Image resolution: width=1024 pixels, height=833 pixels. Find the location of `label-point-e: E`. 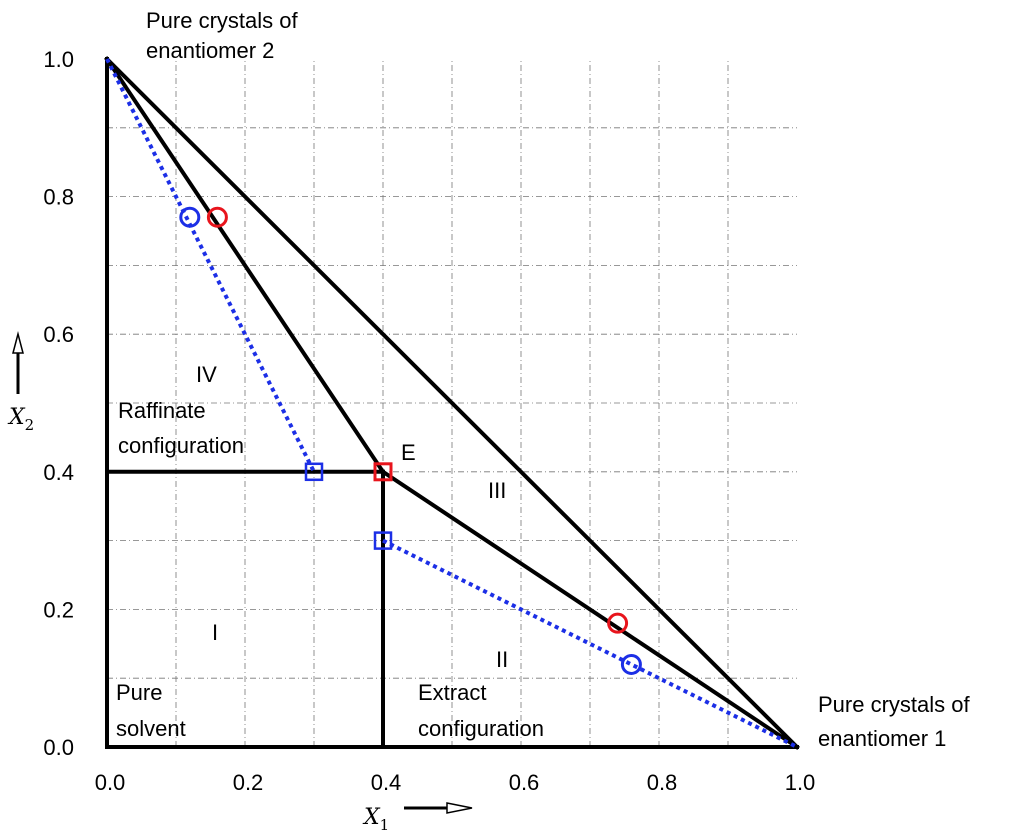

label-point-e: E is located at coordinates (408, 452).